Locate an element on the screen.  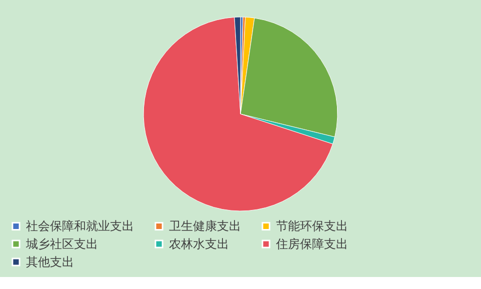
legend-label: 卫生健康支出 is located at coordinates (205, 226).